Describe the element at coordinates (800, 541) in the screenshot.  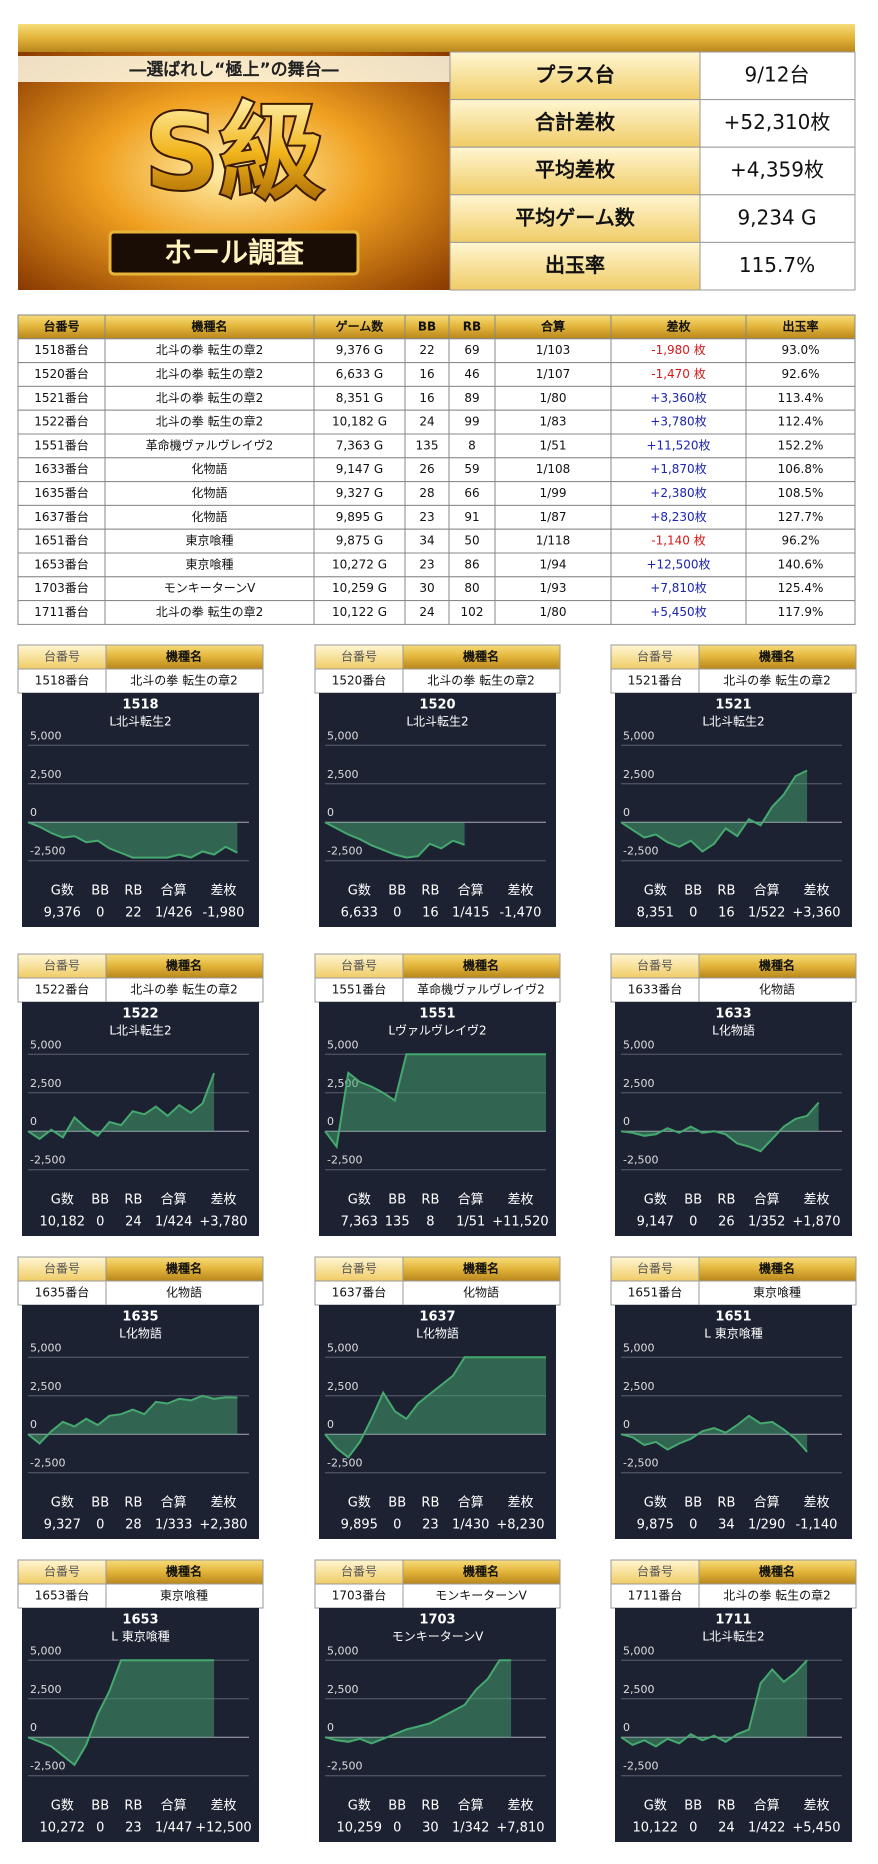
I see `table-text: 96.2%` at that location.